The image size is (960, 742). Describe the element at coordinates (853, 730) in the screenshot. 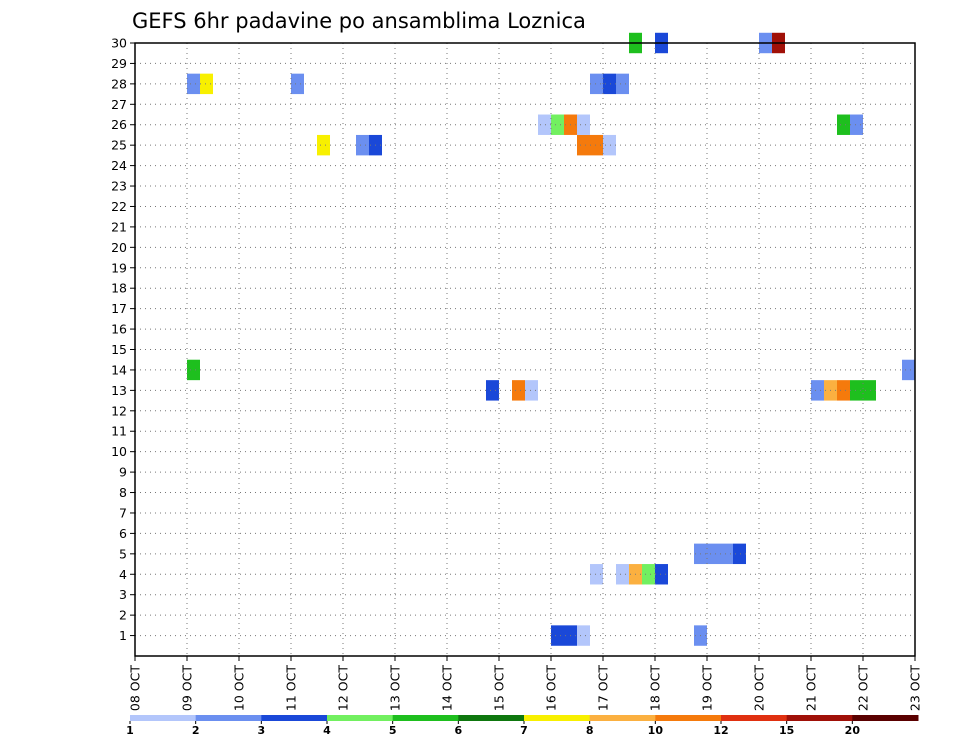

I see `colorbar-label: 20` at that location.